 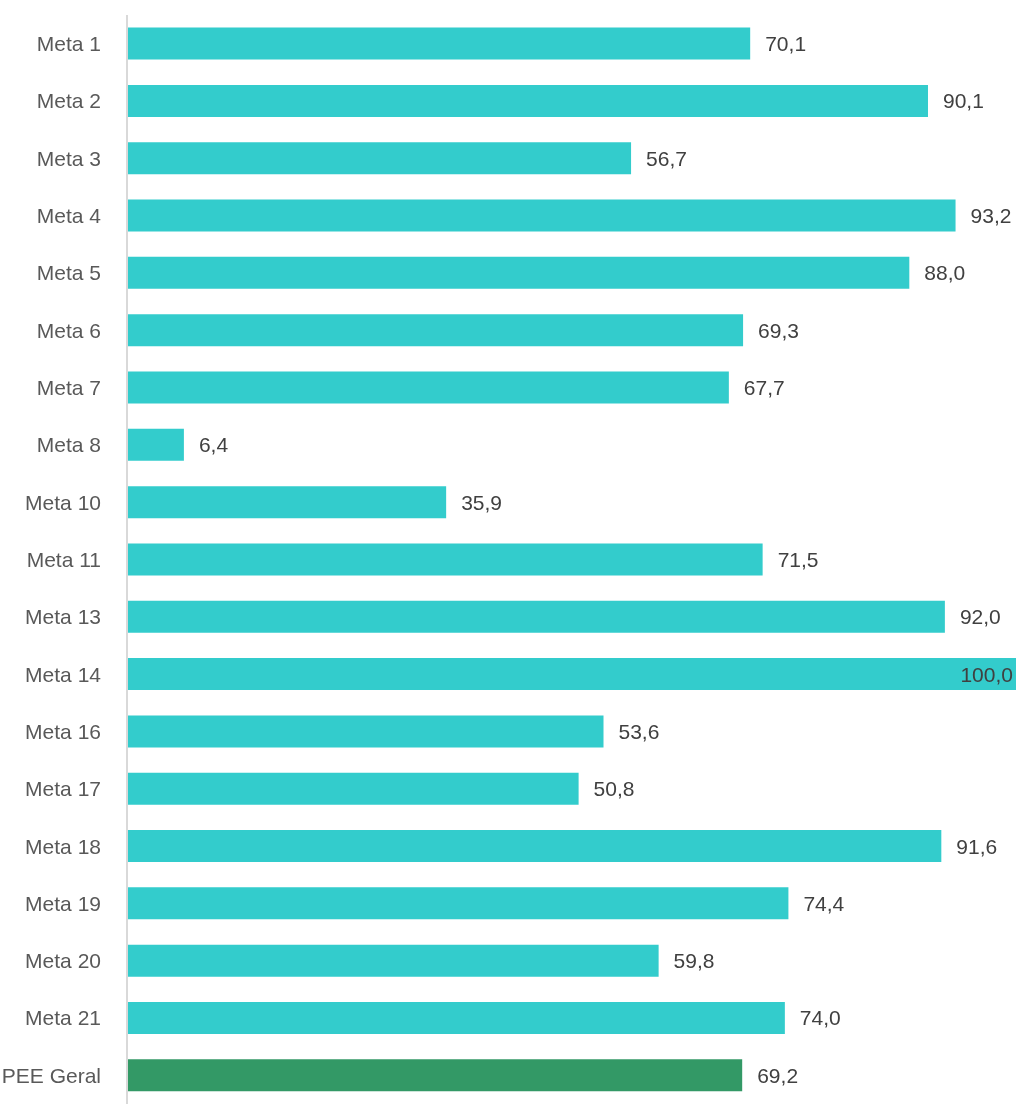 I want to click on data-label: 59,8, so click(x=694, y=961).